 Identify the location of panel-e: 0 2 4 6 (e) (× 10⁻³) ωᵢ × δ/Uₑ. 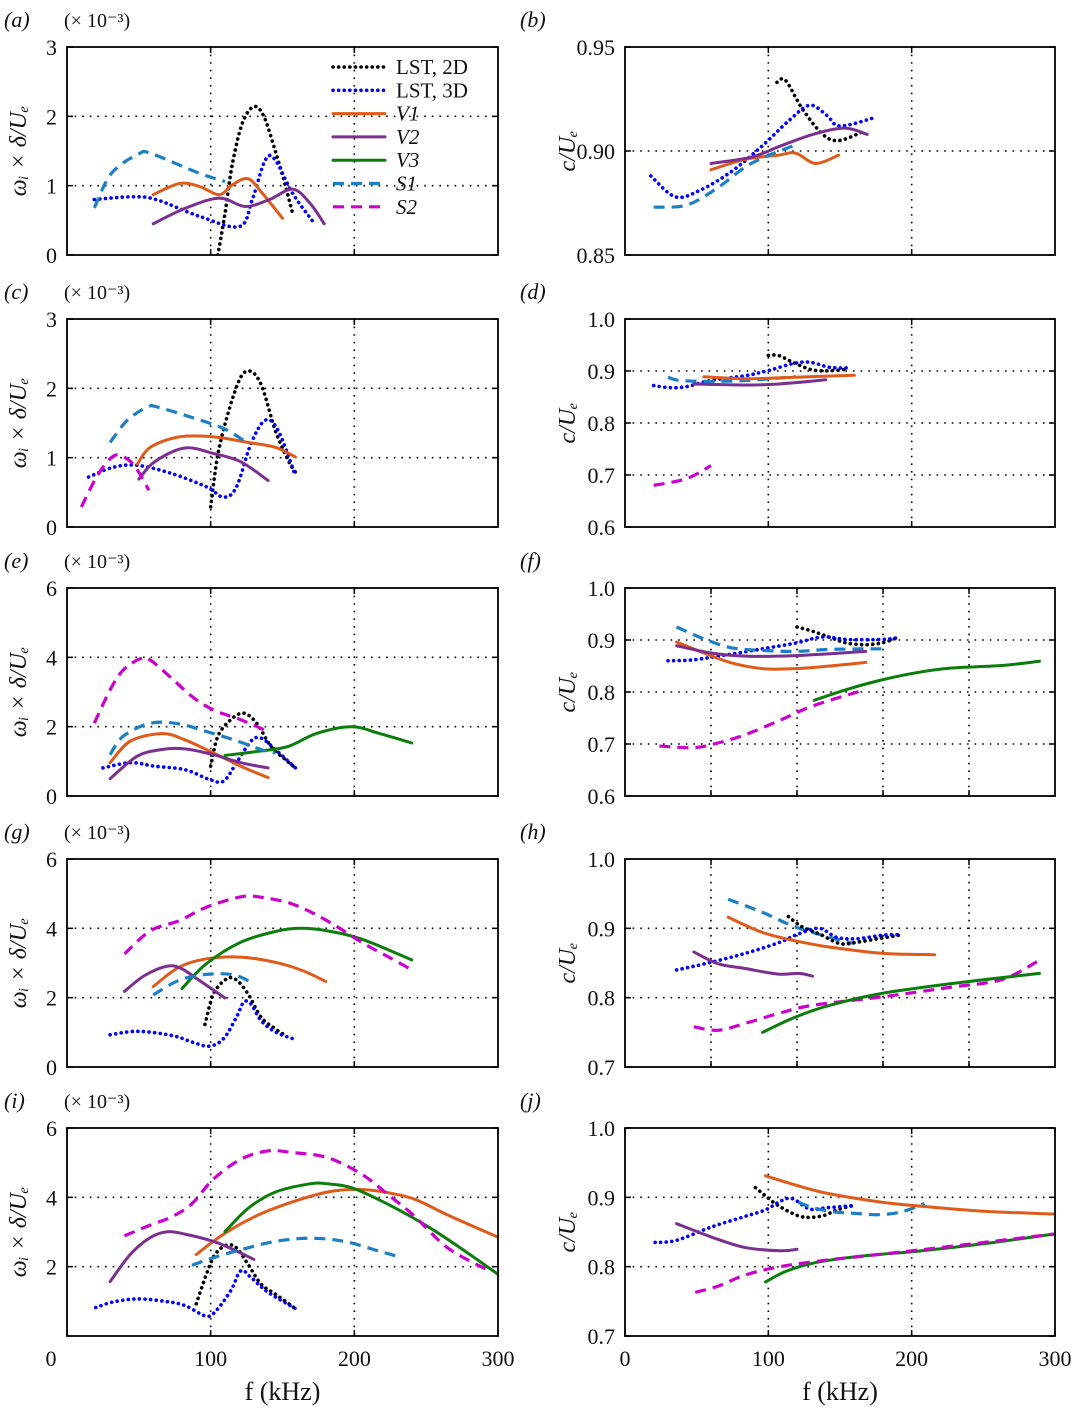
(251, 678).